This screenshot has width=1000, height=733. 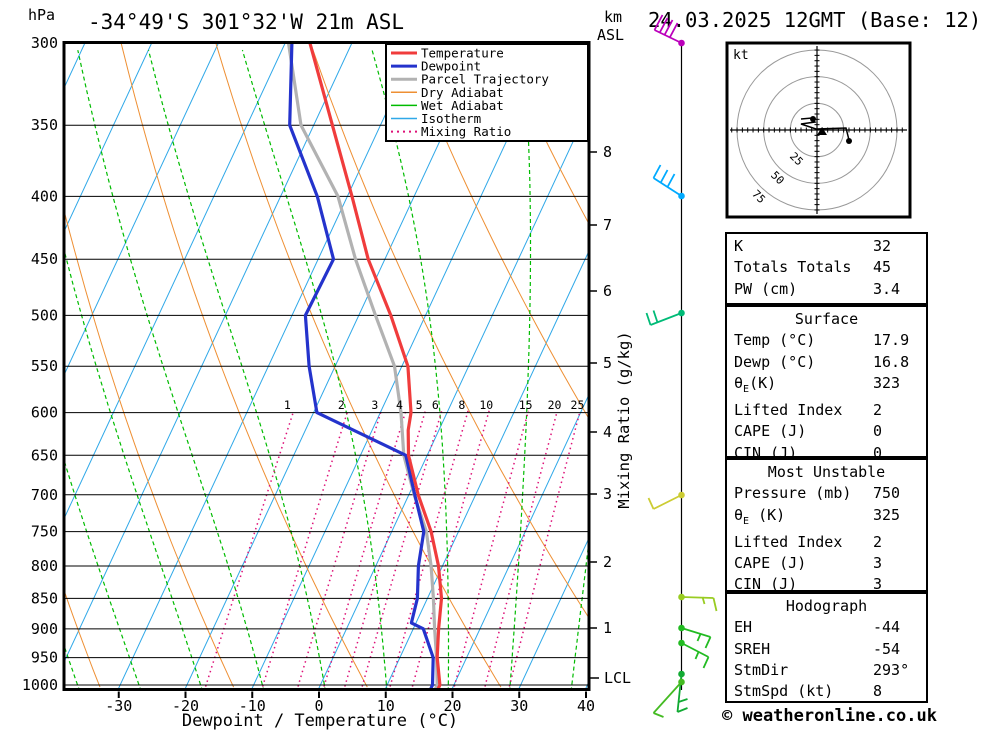 I want to click on table-row: Lifted Index 2, so click(x=826, y=410).